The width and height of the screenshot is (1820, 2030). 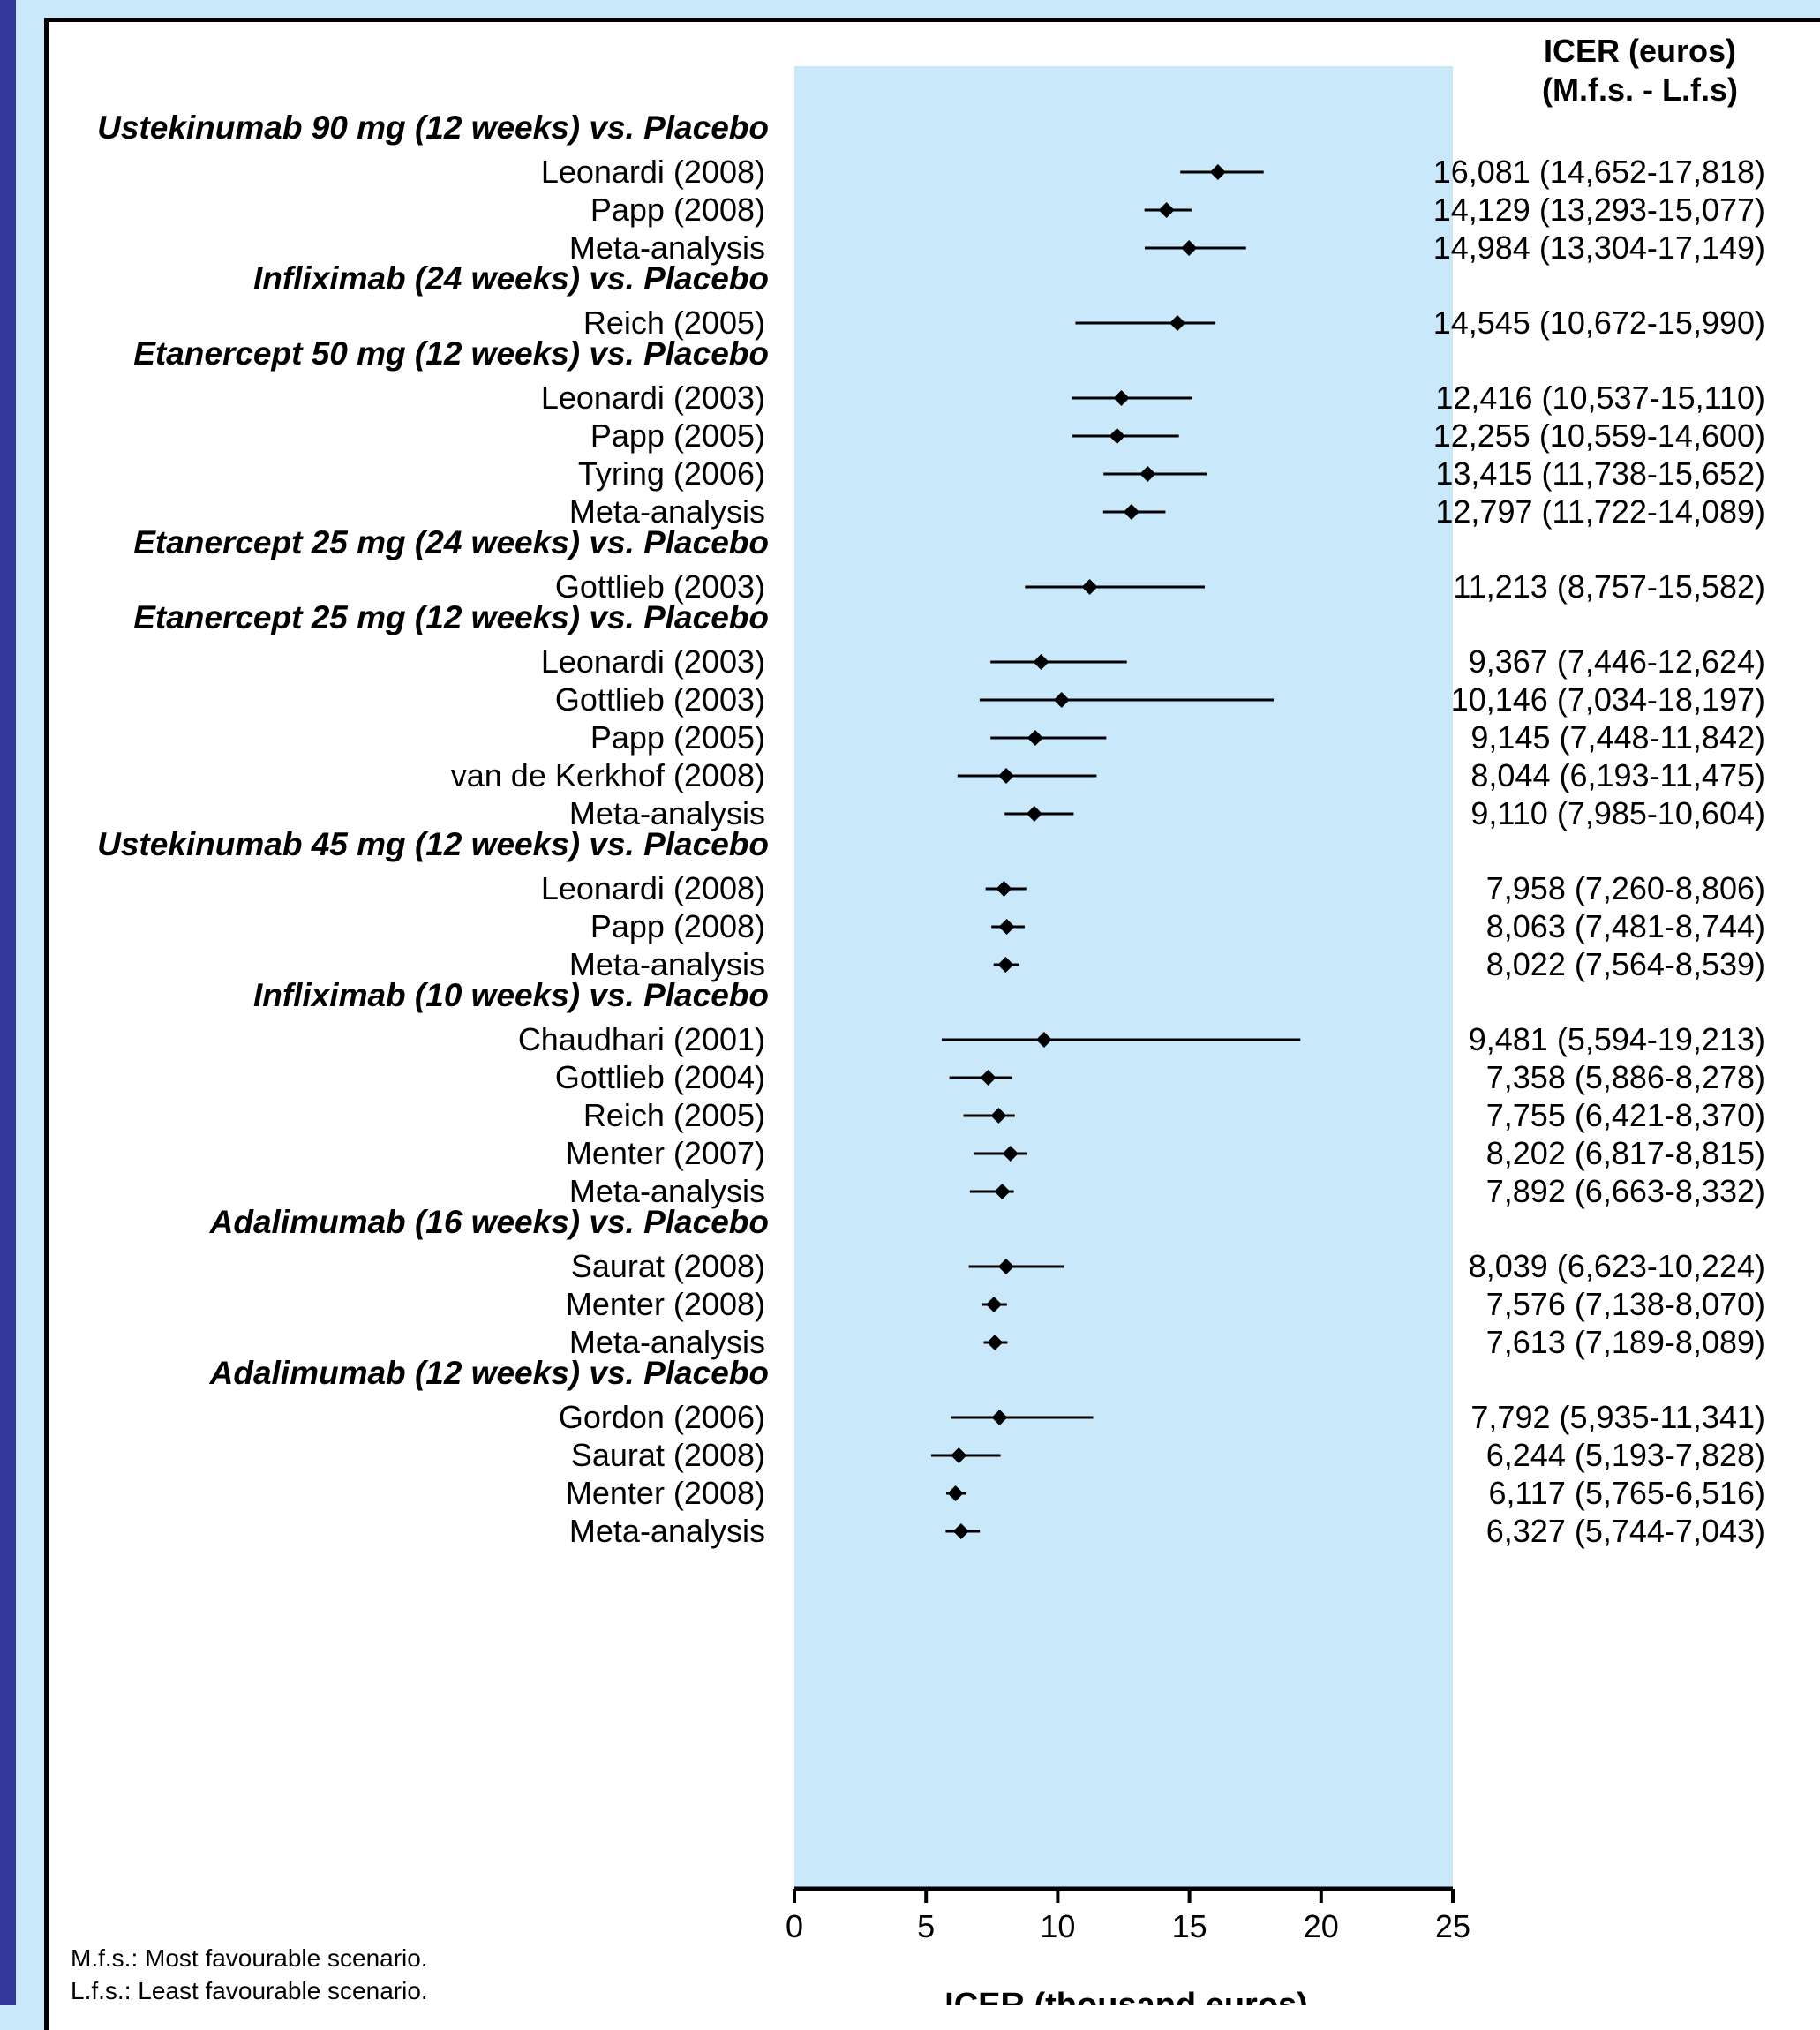 I want to click on icer-column-title-line1: ICER (euros), so click(x=1640, y=51).